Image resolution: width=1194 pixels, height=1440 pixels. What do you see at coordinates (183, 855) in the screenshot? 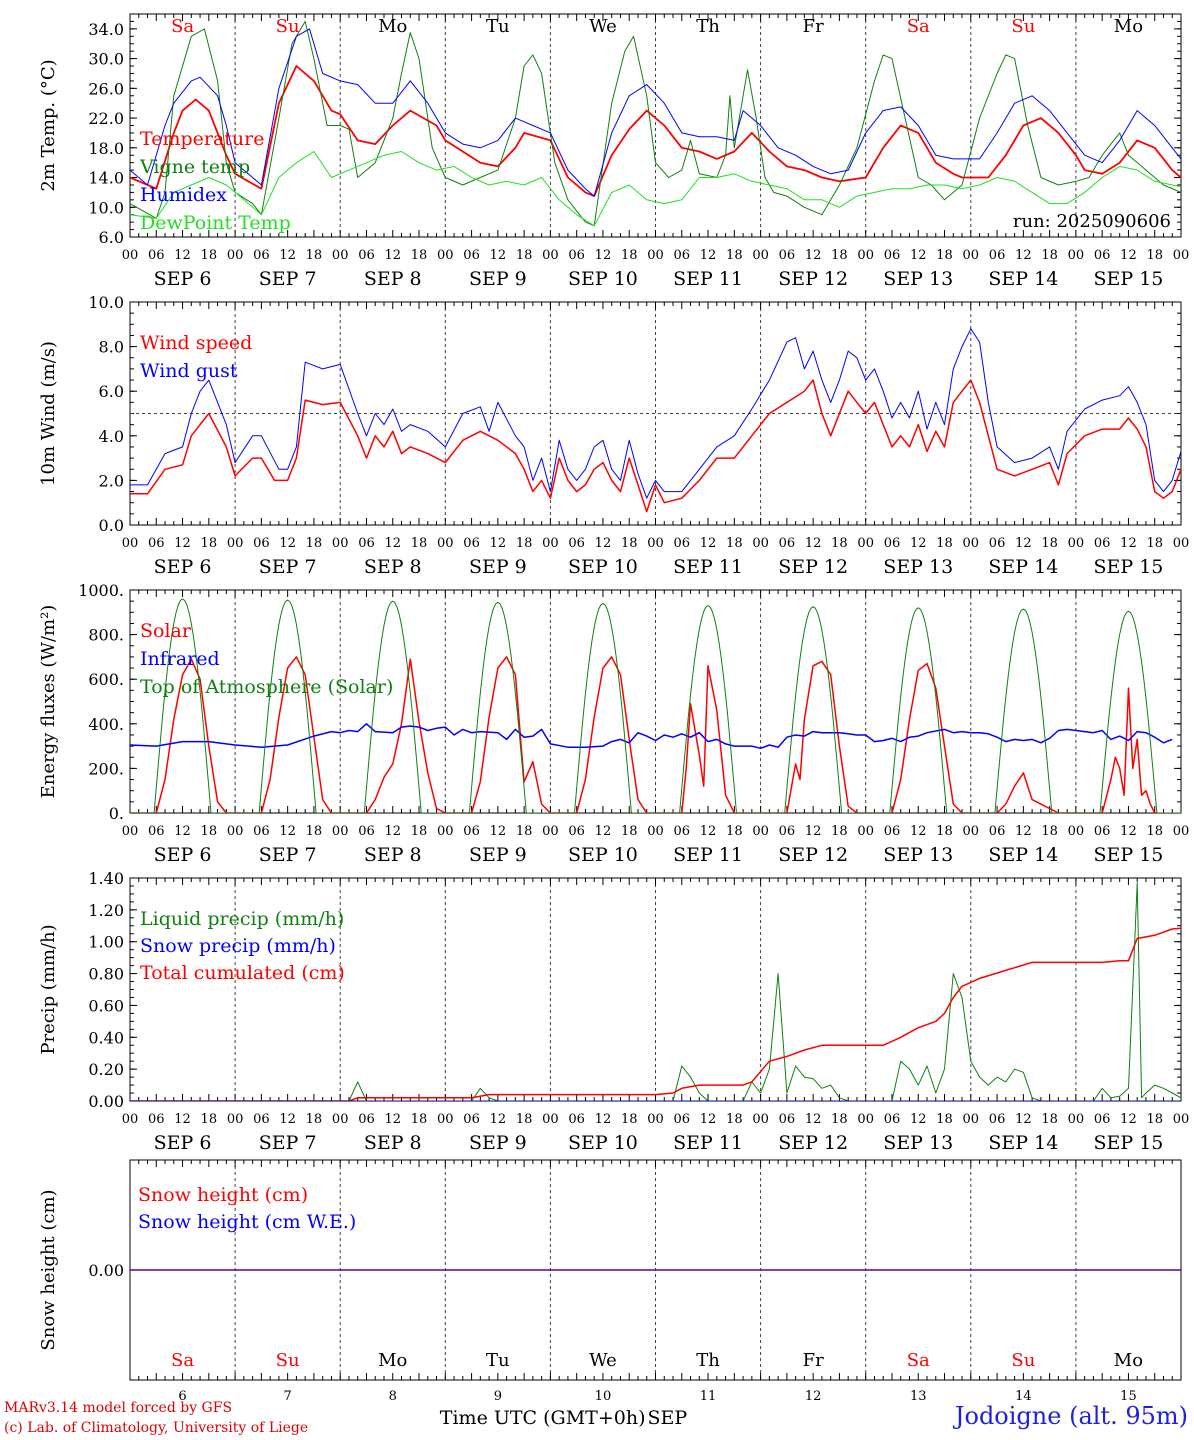
I see `date-label: SEP 6` at bounding box center [183, 855].